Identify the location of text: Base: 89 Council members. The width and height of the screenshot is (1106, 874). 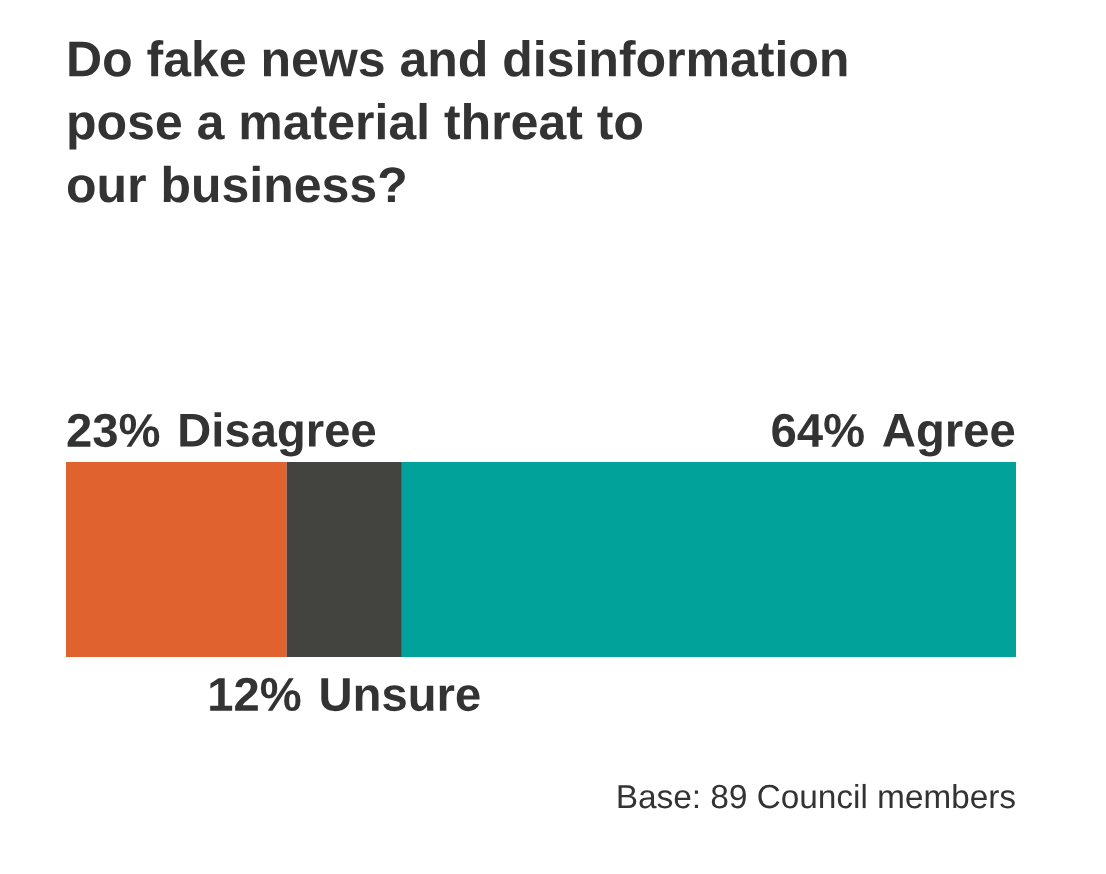
(816, 796).